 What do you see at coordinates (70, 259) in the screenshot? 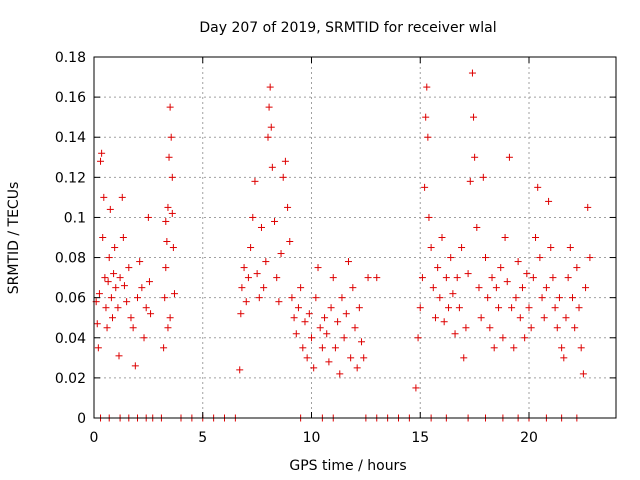
I see `y-tick-label: 0.08` at bounding box center [70, 259].